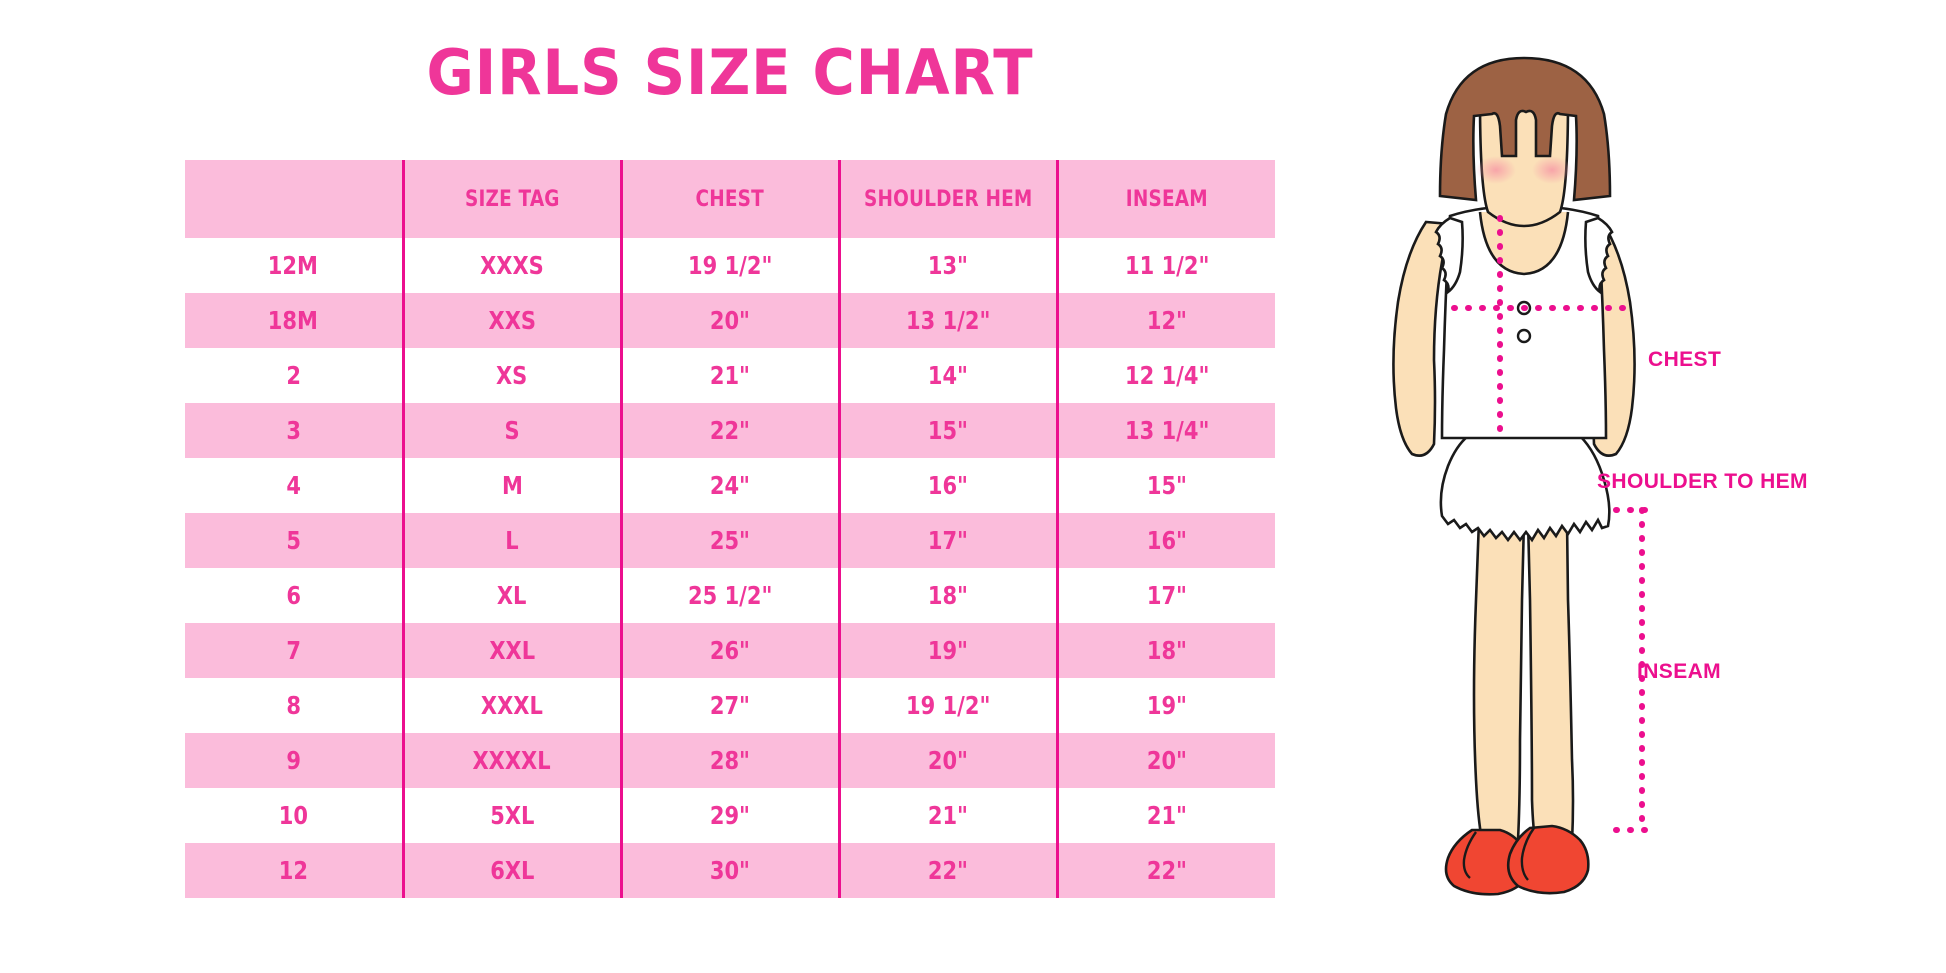 This screenshot has height=973, width=1946. I want to click on cell-shoulder-hem: 19 1/2", so click(947, 705).